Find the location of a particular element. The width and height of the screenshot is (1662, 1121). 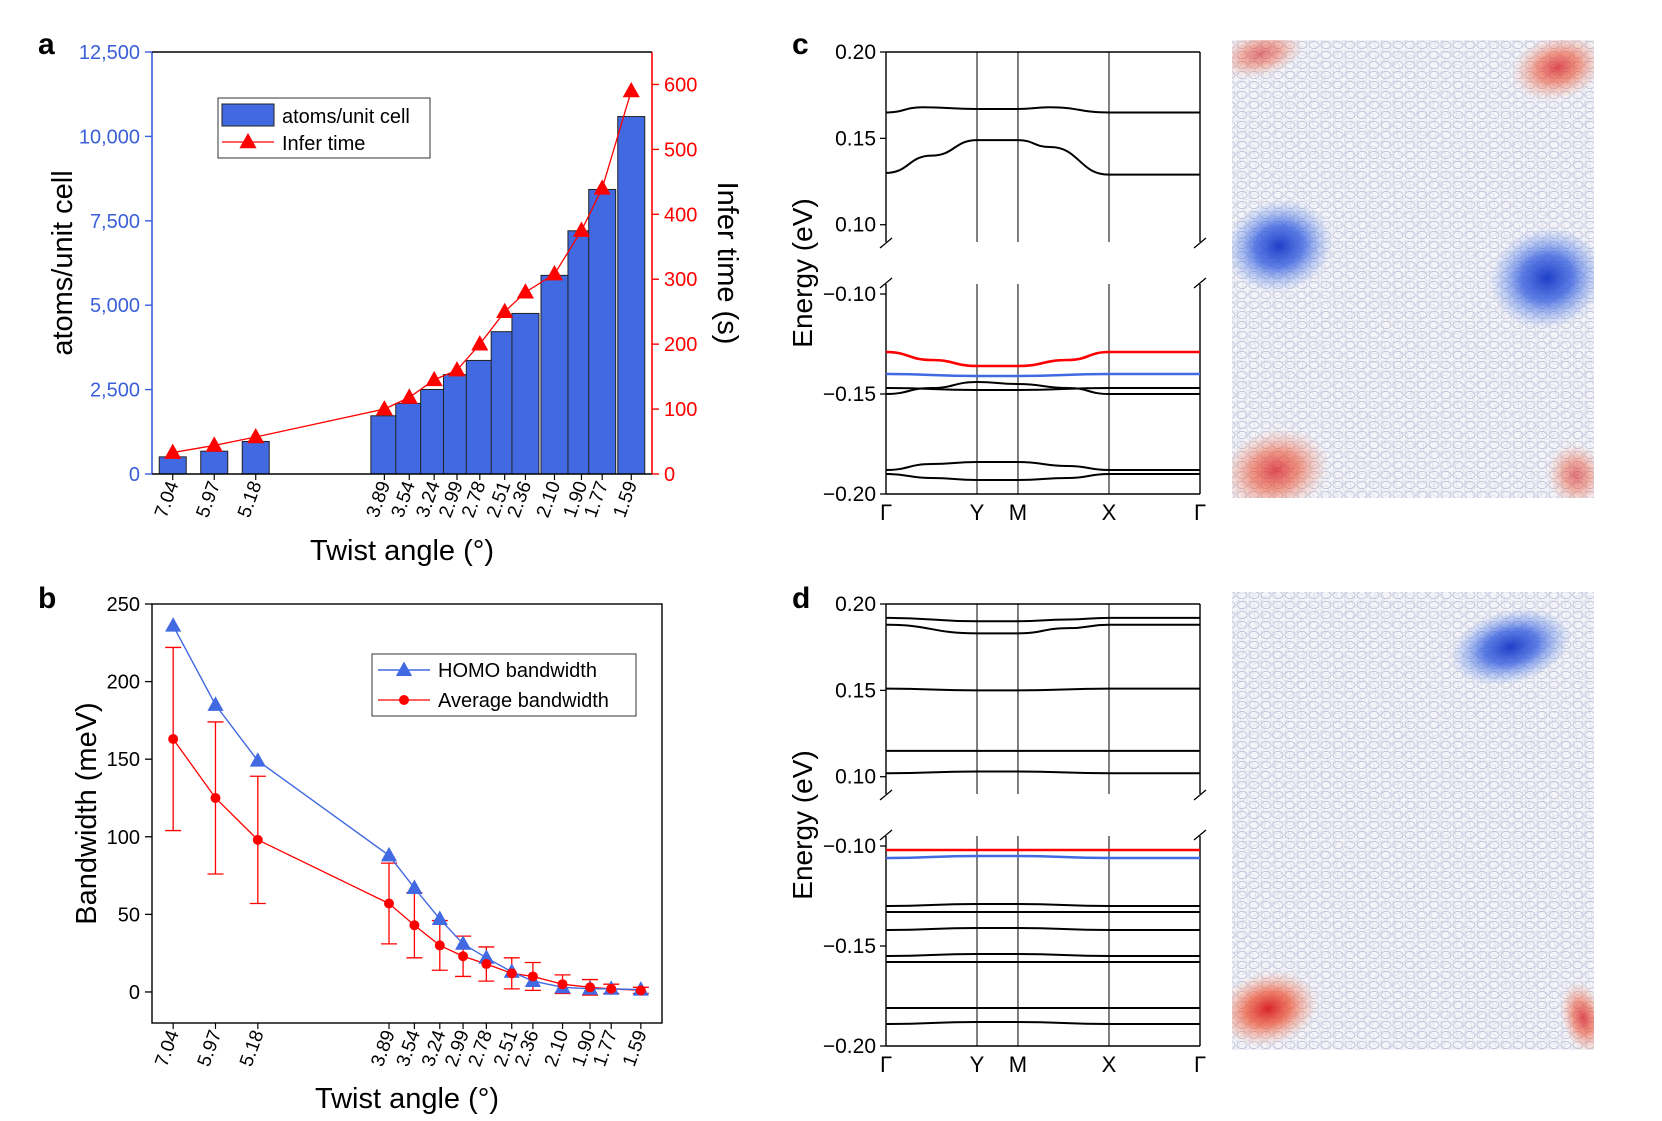

legend-swatch-triangle is located at coordinates (404, 668).